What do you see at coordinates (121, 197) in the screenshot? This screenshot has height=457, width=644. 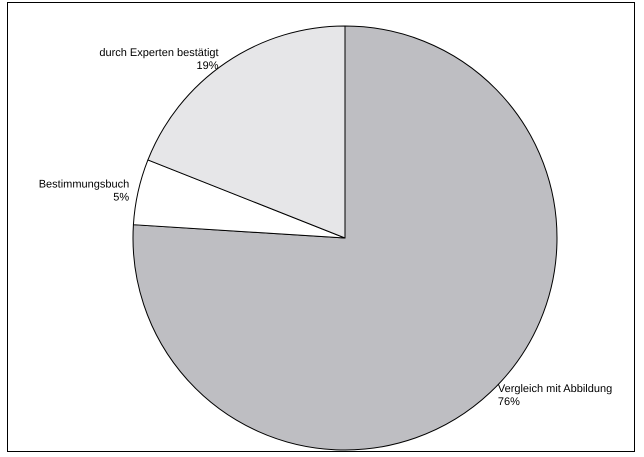 I see `data-label: 5%` at bounding box center [121, 197].